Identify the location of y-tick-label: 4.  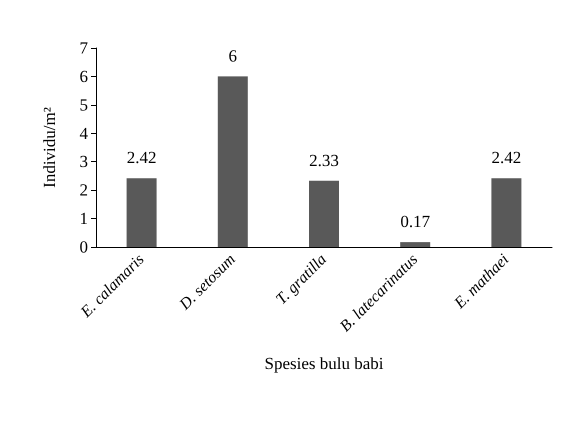
(84, 133).